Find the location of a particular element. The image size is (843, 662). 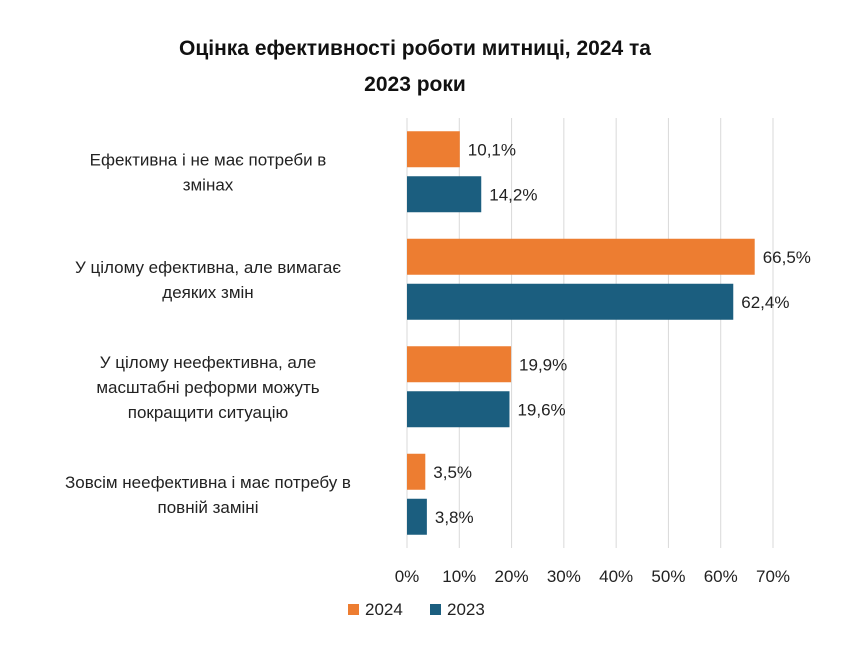

data-label-2023: 62,4% is located at coordinates (765, 302).